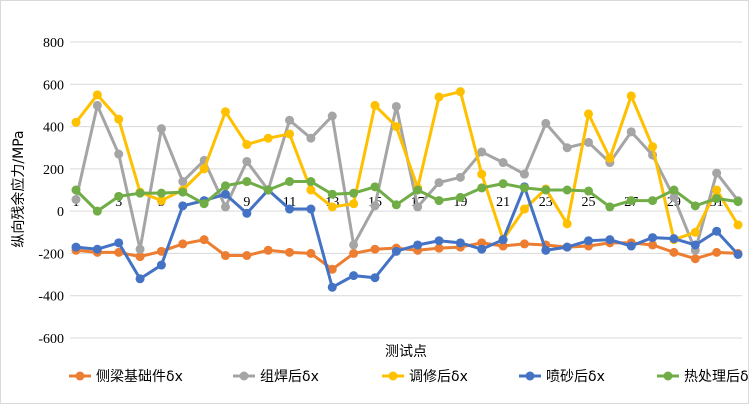 This screenshot has height=405, width=749. What do you see at coordinates (562, 377) in the screenshot?
I see `legend-item: 喷砂后δx` at bounding box center [562, 377].